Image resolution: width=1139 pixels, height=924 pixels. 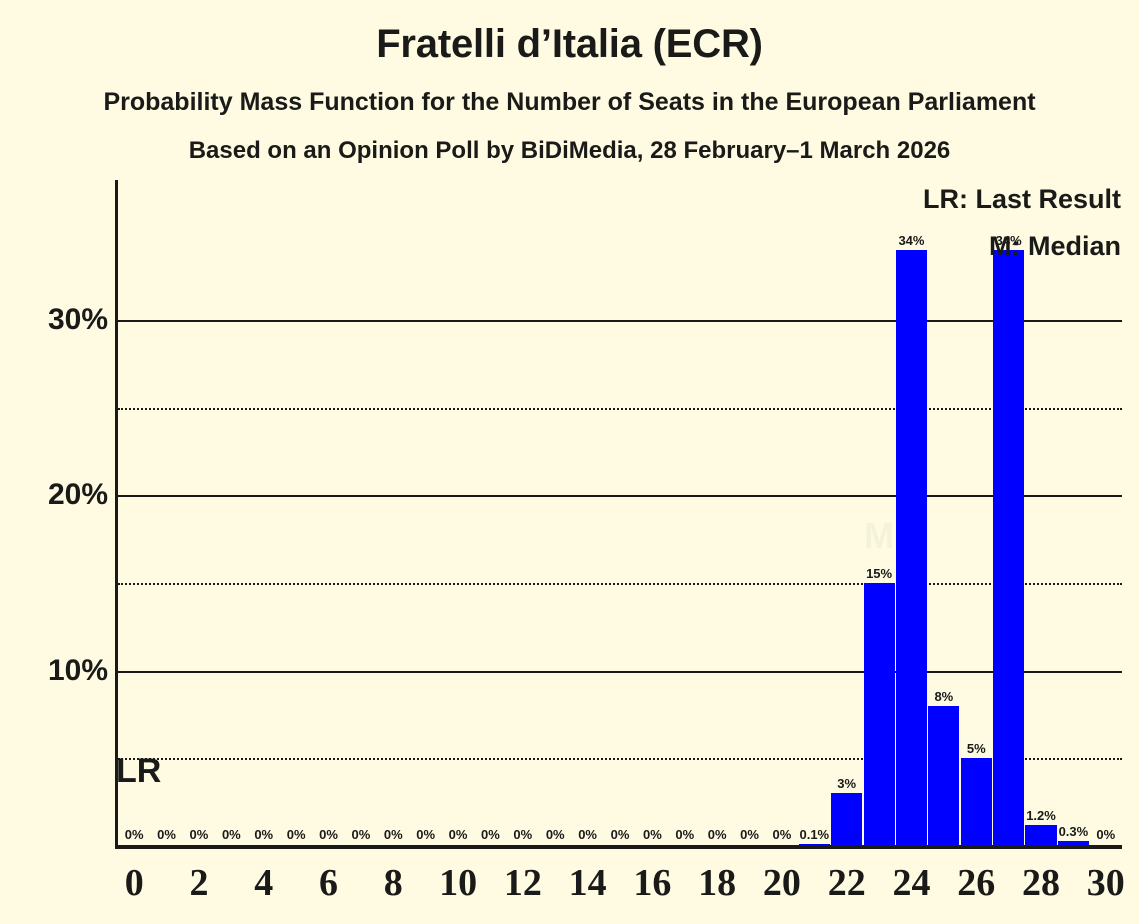 What do you see at coordinates (976, 883) in the screenshot?
I see `x-axis-tick-label: 26` at bounding box center [976, 883].